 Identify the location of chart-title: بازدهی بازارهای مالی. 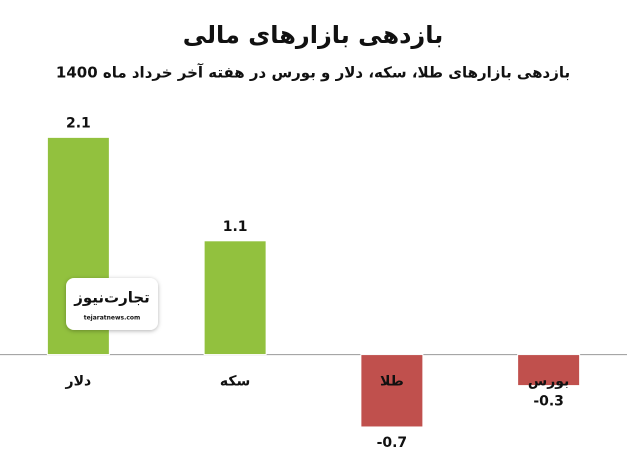
(313, 35).